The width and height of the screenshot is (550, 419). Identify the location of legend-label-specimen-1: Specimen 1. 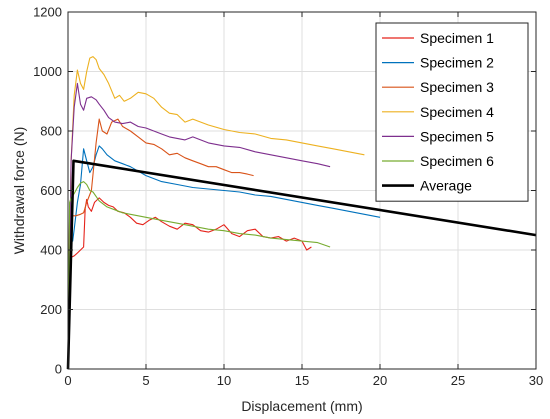
(457, 38).